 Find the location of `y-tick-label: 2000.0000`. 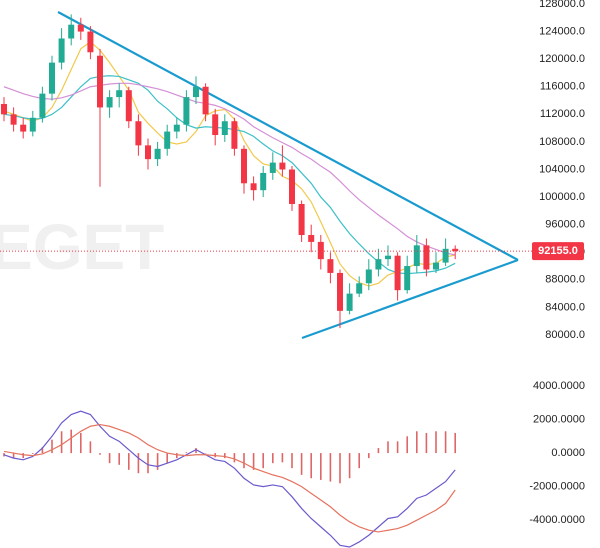

y-tick-label: 2000.0000 is located at coordinates (559, 419).